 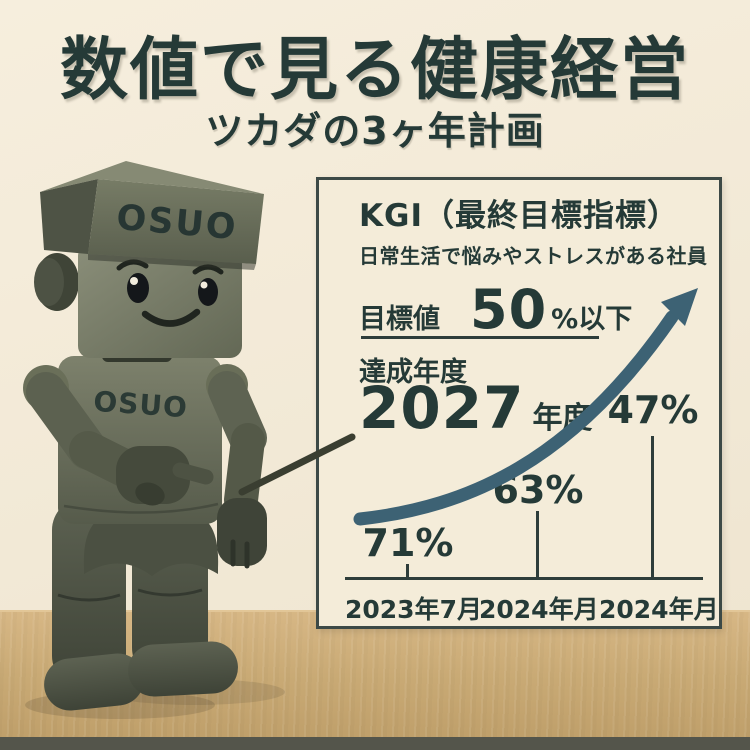 I want to click on year-suffix: 年度, so click(x=562, y=418).